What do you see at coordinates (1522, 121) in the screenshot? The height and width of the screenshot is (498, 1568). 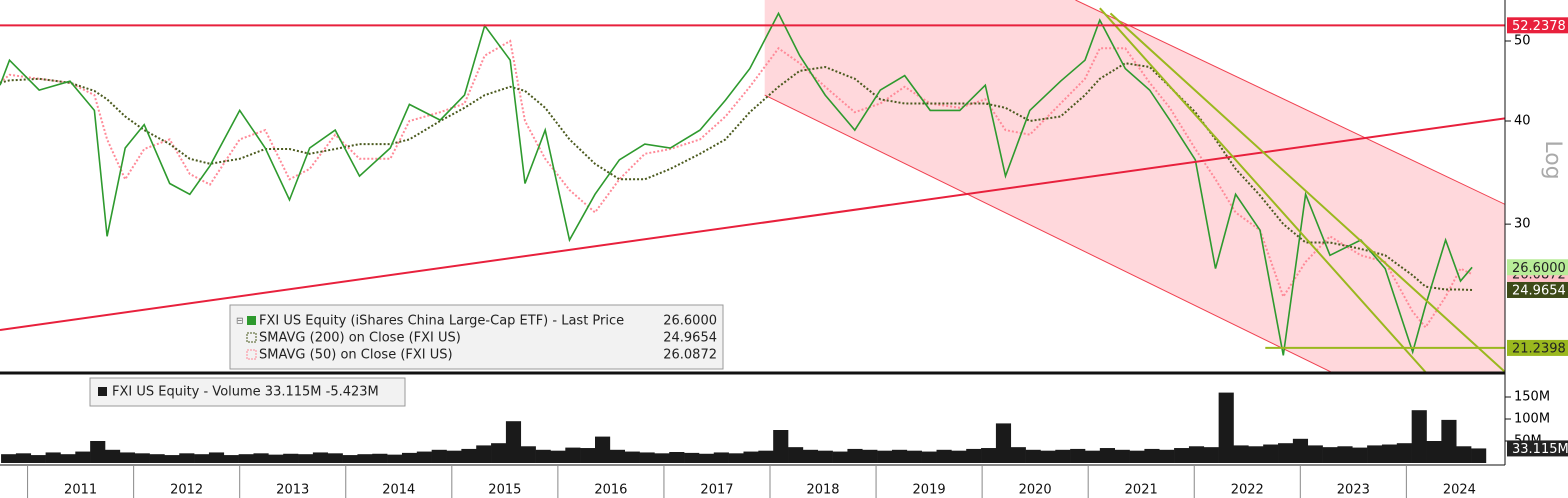 I see `y-tick-label: 40` at bounding box center [1522, 121].